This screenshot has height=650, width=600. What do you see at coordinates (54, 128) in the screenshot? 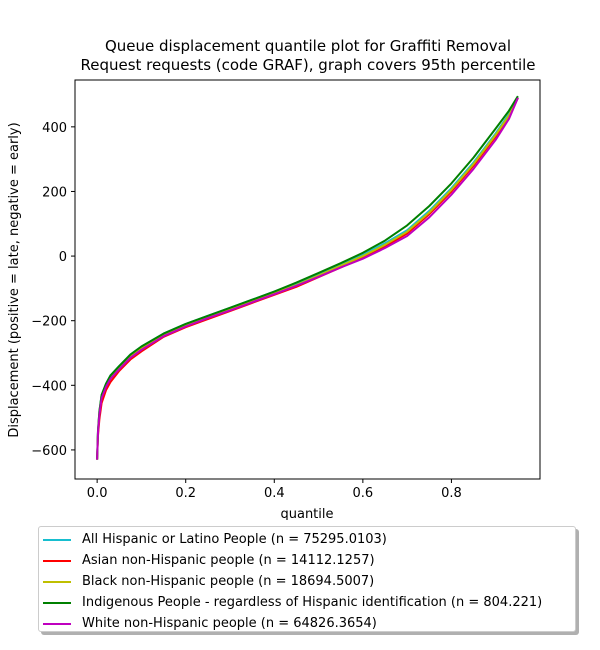
I see `y-tick-label: 400` at bounding box center [54, 128].